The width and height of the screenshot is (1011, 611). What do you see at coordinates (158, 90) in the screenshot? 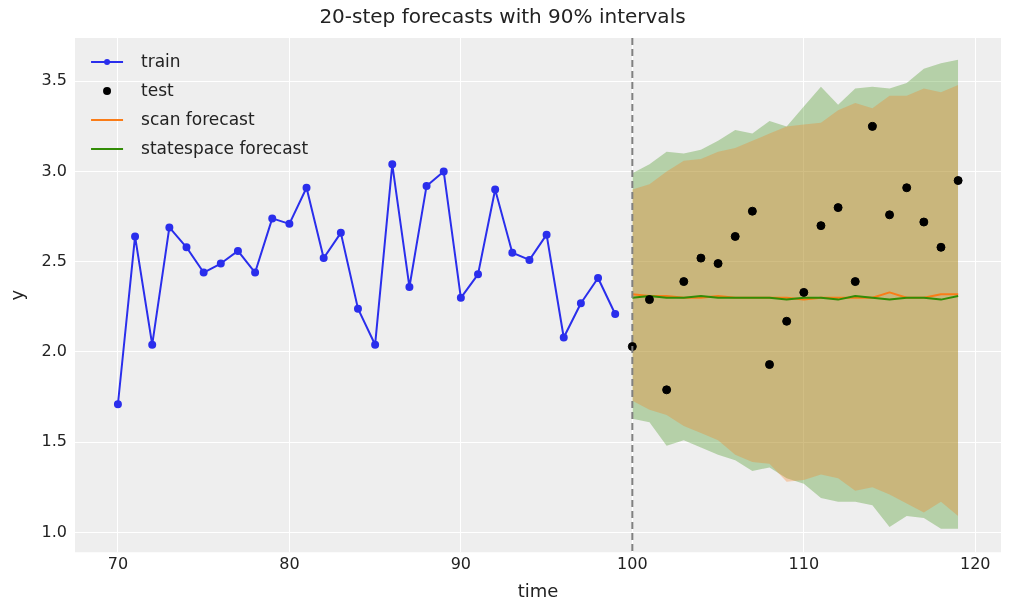
I see `legend-label: test` at bounding box center [158, 90].